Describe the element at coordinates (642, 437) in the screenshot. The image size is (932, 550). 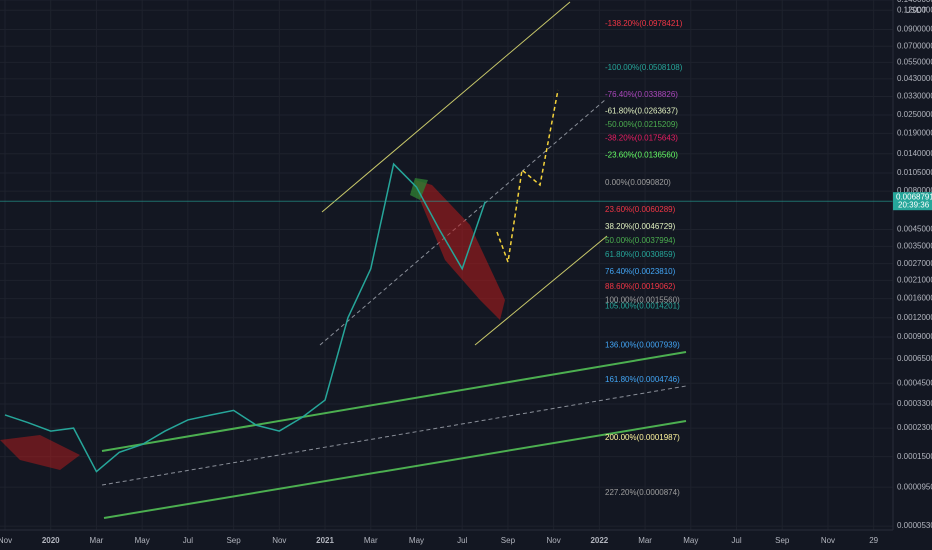
I see `fib-level-label: 200.00%(0.0001987)` at that location.